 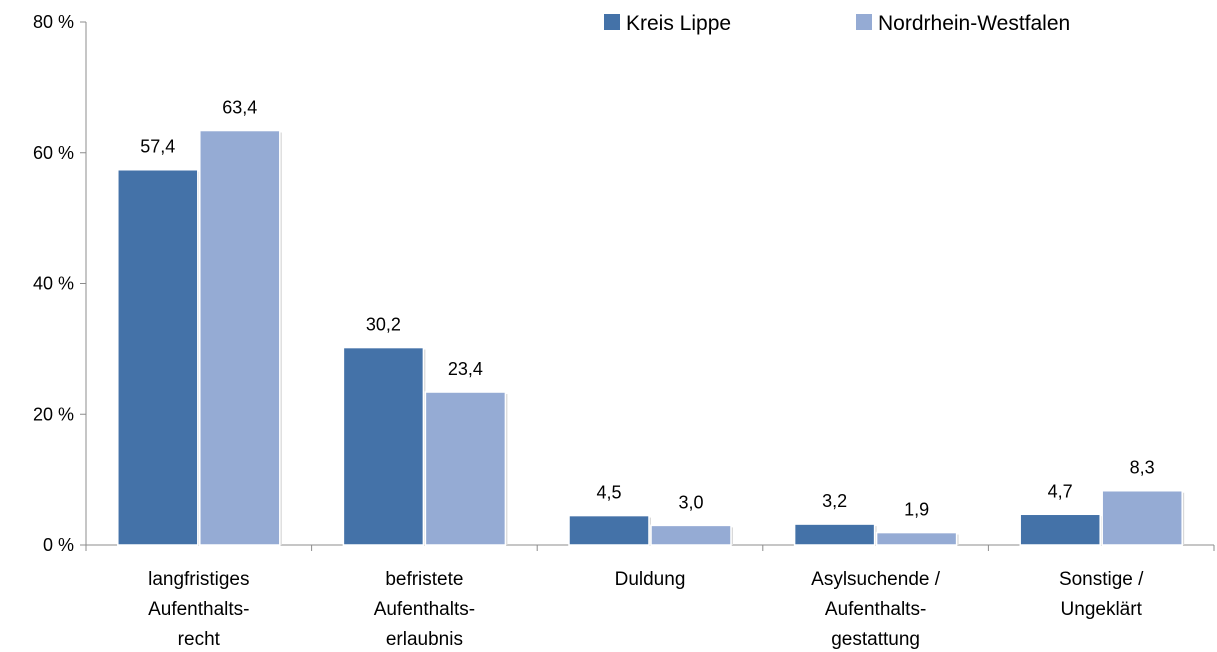 What do you see at coordinates (53, 153) in the screenshot?
I see `y-tick-label: 60 %` at bounding box center [53, 153].